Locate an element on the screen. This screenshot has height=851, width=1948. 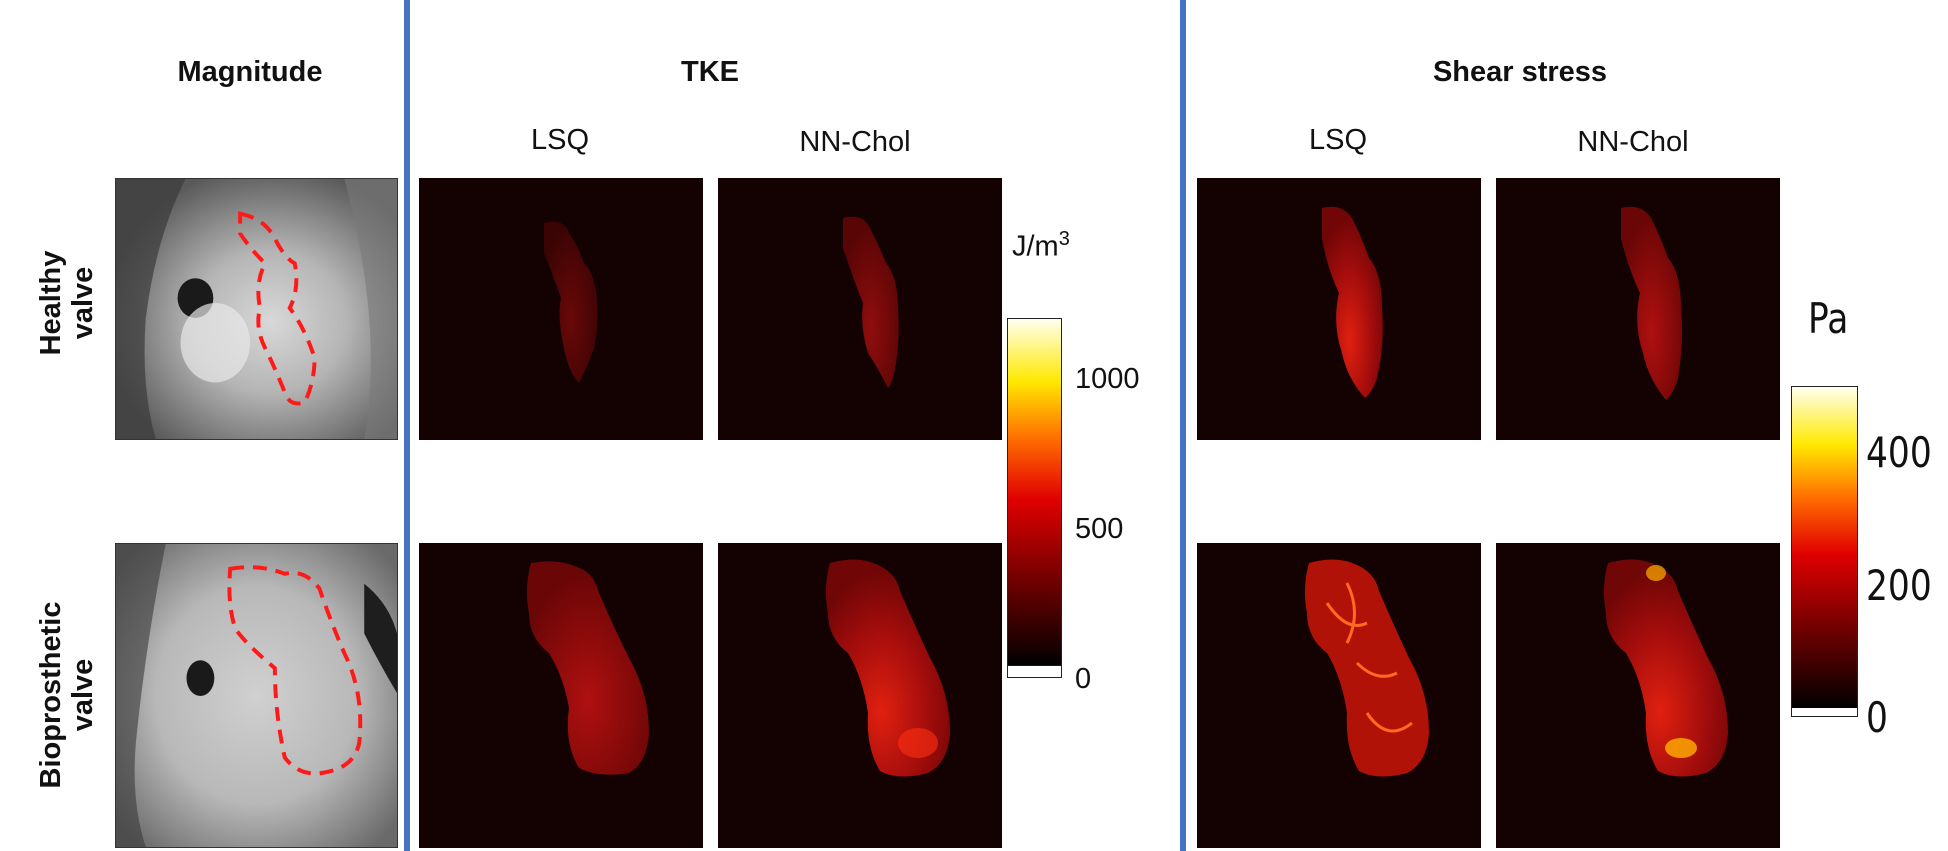
row-label-healthy: Healthy valve is located at coordinates (70, 303).